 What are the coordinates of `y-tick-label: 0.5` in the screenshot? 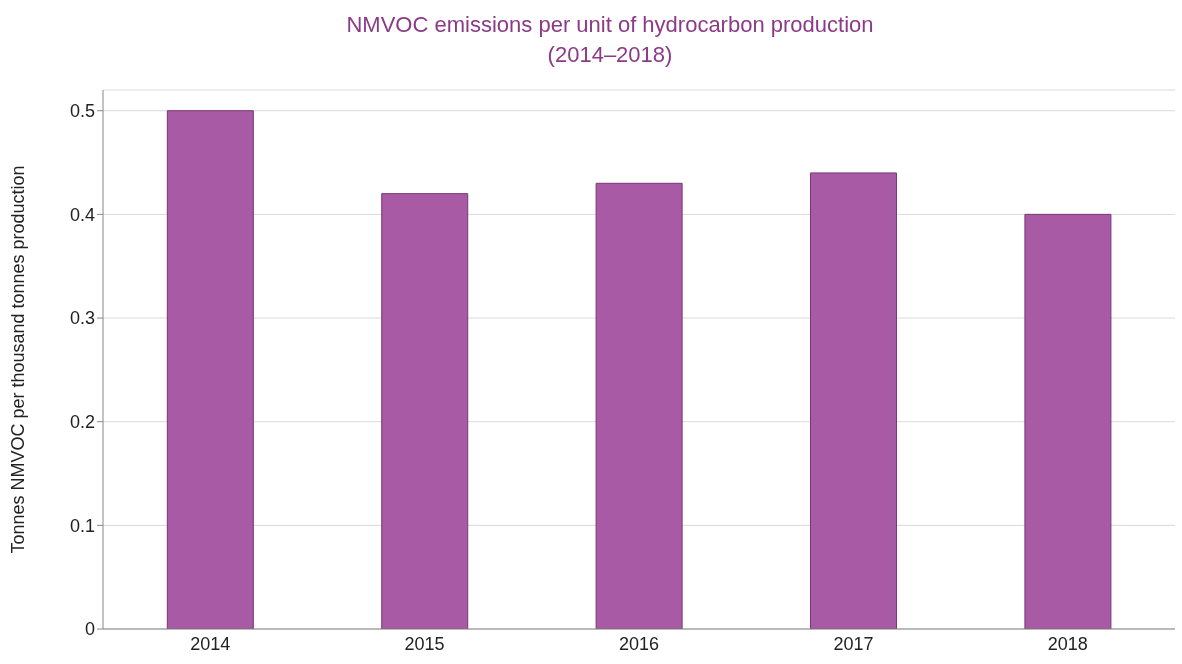 It's located at (82, 111).